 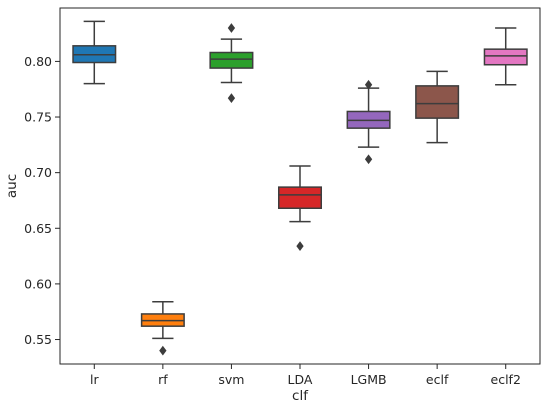 What do you see at coordinates (38, 61) in the screenshot?
I see `y-tick-label: 0.80` at bounding box center [38, 61].